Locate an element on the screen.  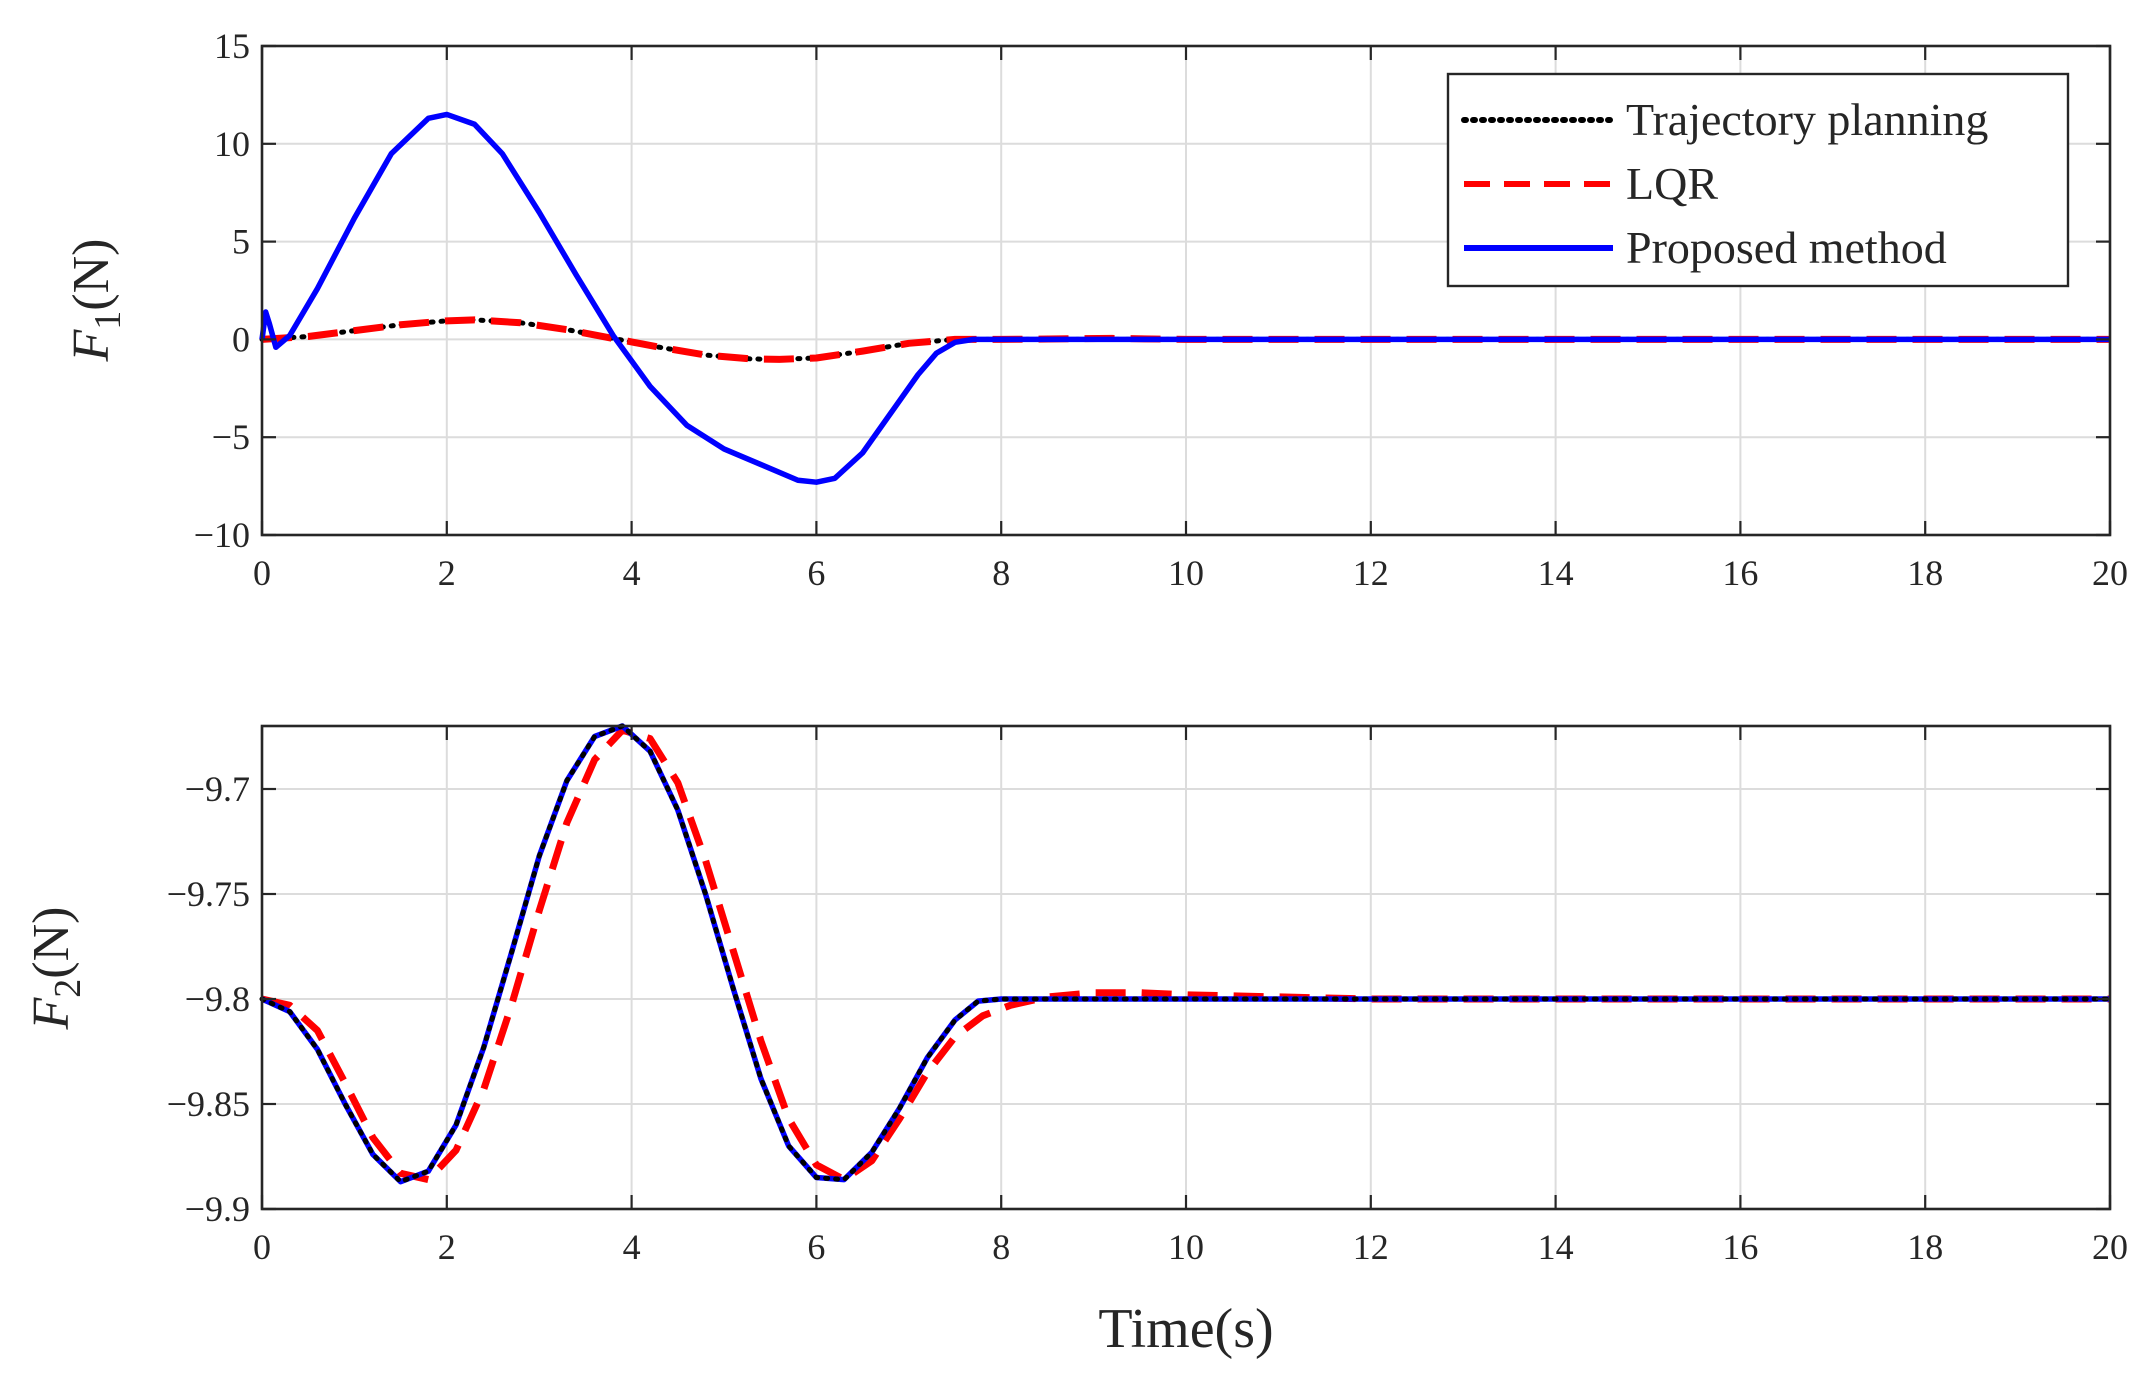
y-label-unit-f1: (N) is located at coordinates (91, 275).